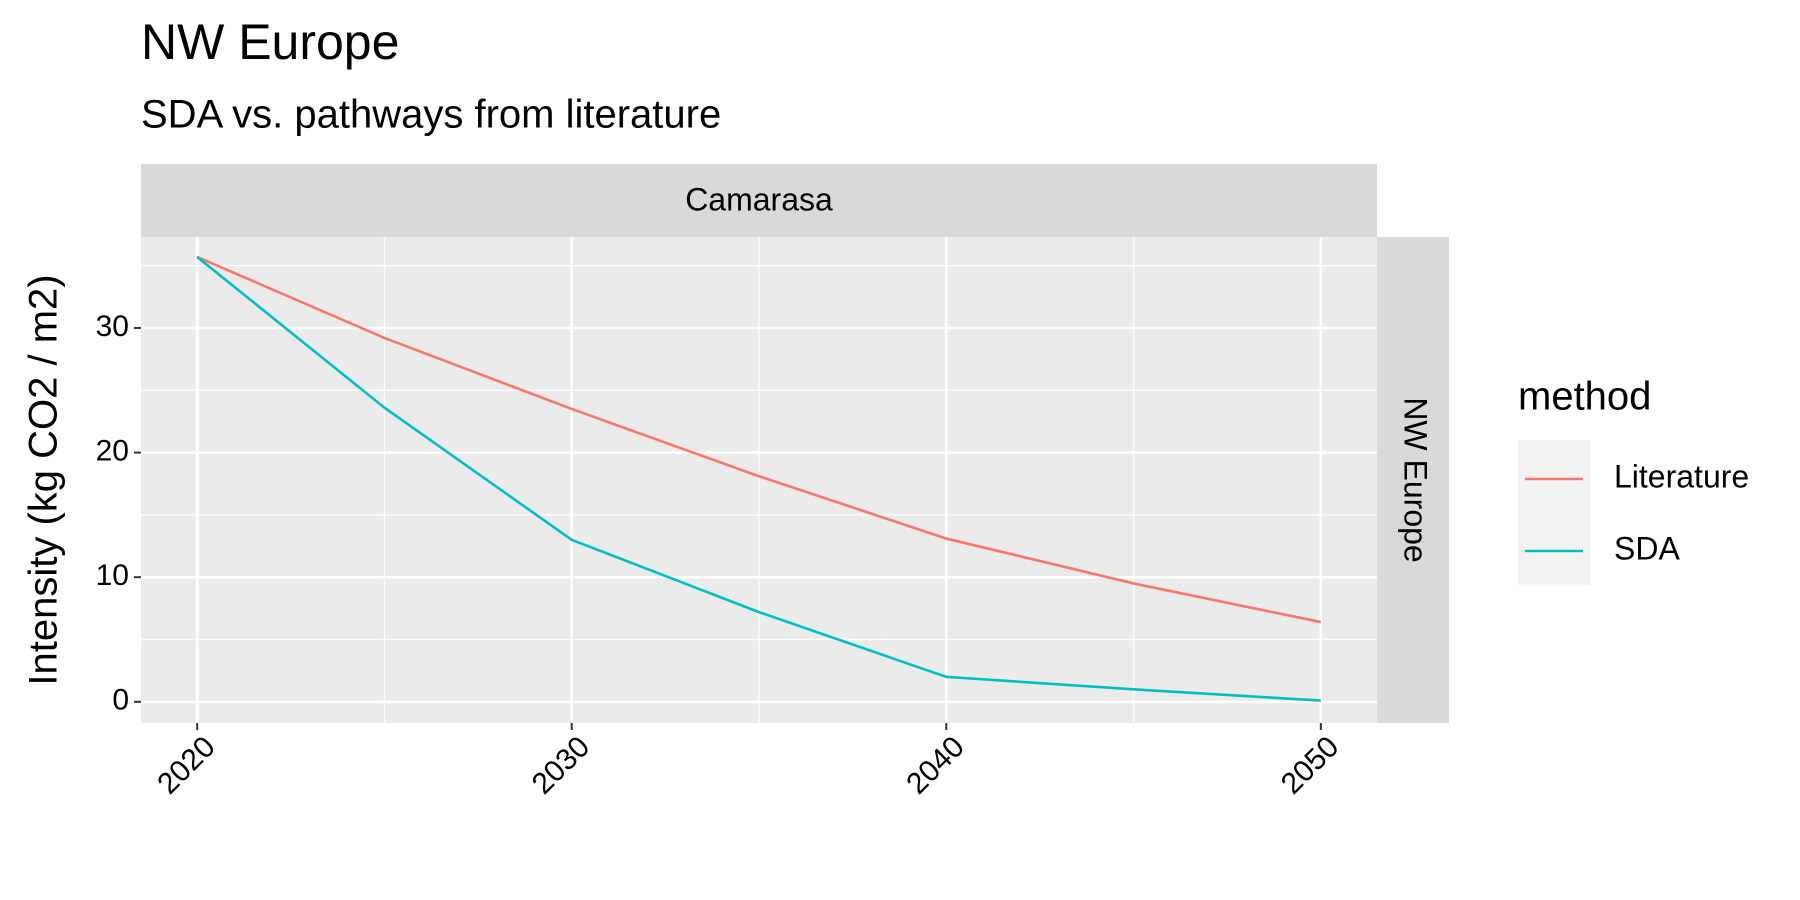  Describe the element at coordinates (561, 765) in the screenshot. I see `x-tick-label: 2030` at that location.